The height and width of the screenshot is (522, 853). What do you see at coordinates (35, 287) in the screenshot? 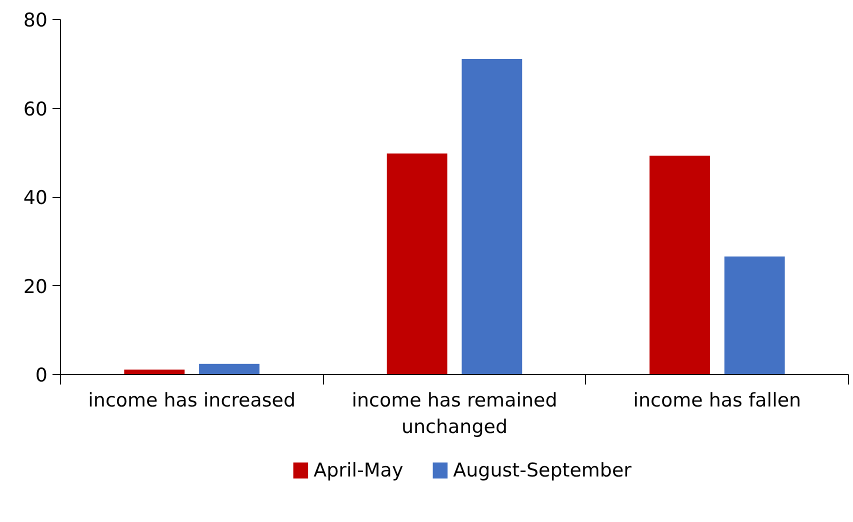
I see `y-tick-label: 20` at bounding box center [35, 287].